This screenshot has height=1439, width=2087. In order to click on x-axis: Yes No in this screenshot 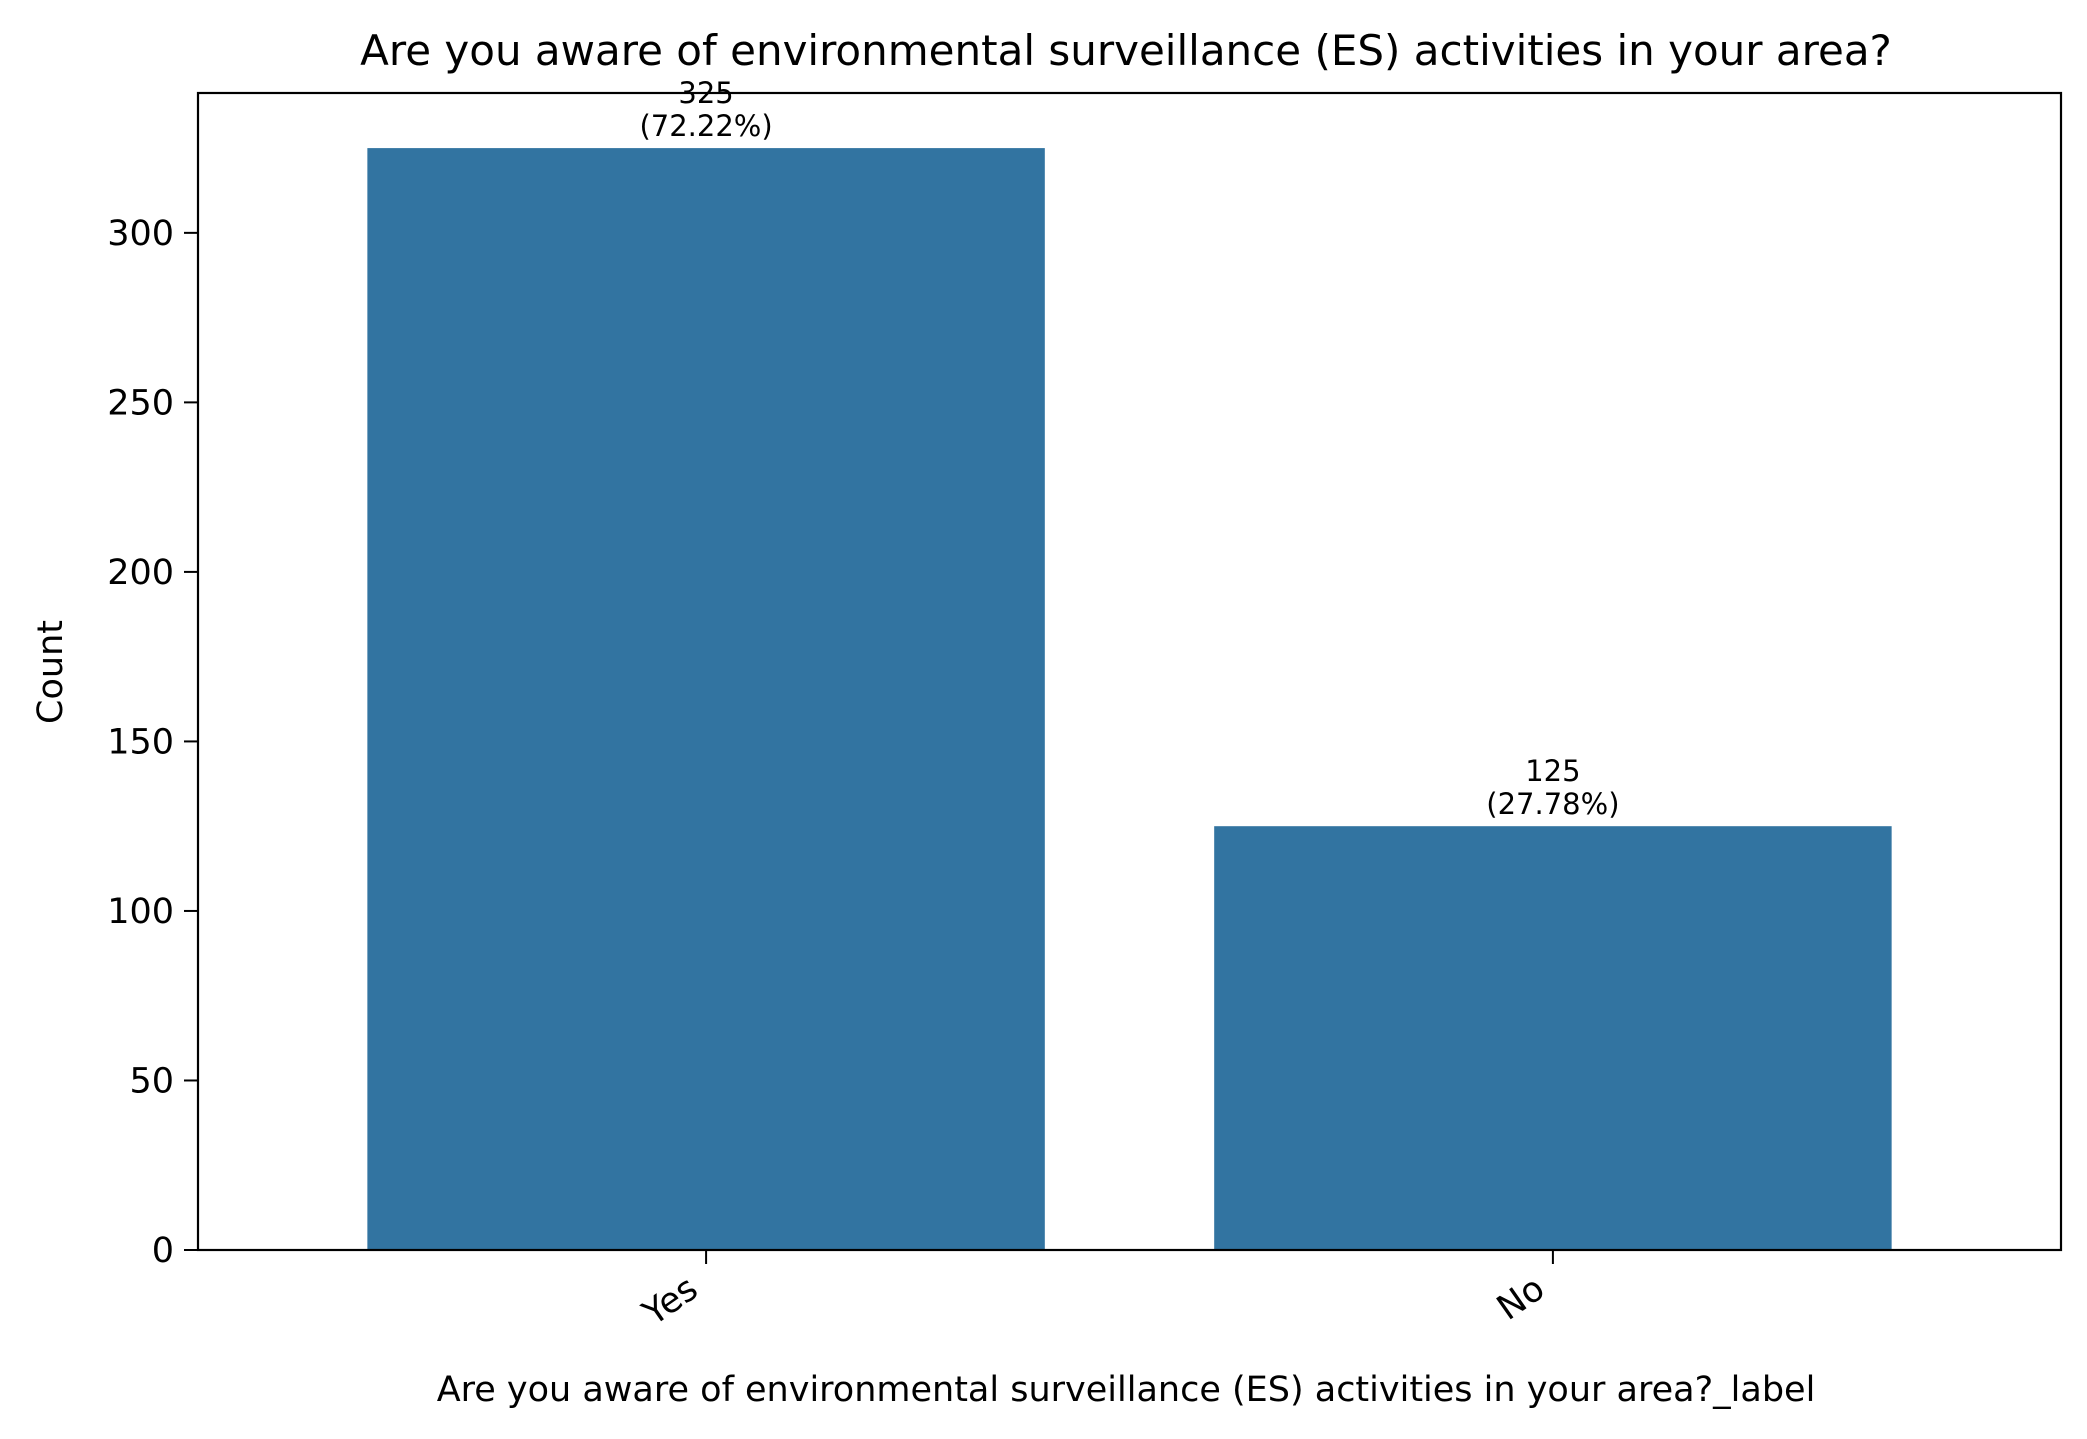, I will do `click(1094, 1292)`.